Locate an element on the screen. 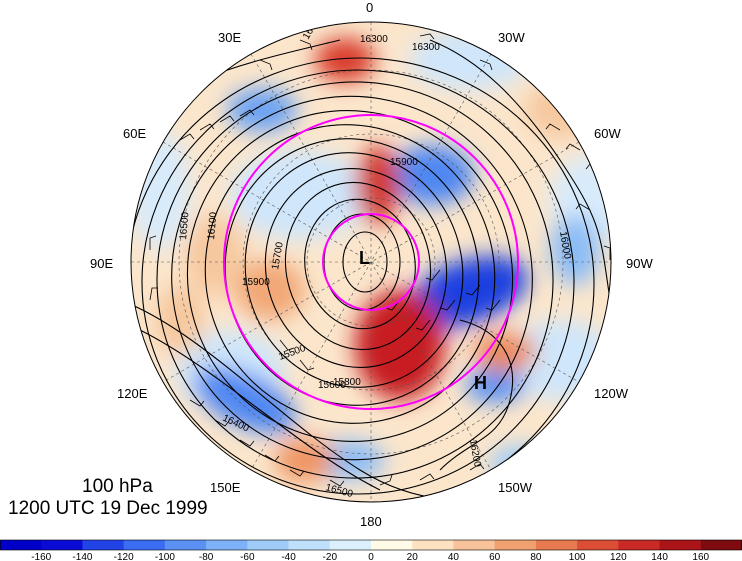 The image size is (742, 561). longitude-label: 150W is located at coordinates (515, 487).